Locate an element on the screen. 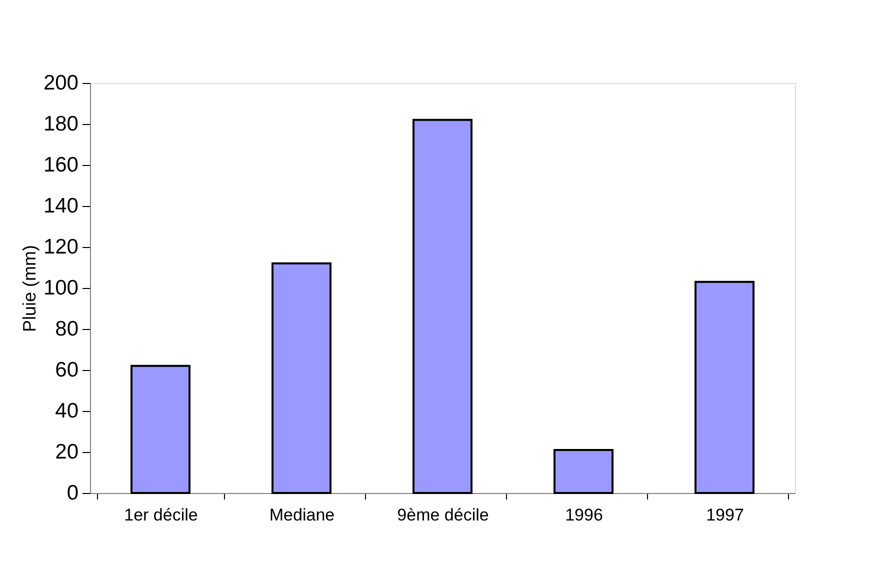 This screenshot has width=895, height=569. y-tick-label: 200 is located at coordinates (60, 83).